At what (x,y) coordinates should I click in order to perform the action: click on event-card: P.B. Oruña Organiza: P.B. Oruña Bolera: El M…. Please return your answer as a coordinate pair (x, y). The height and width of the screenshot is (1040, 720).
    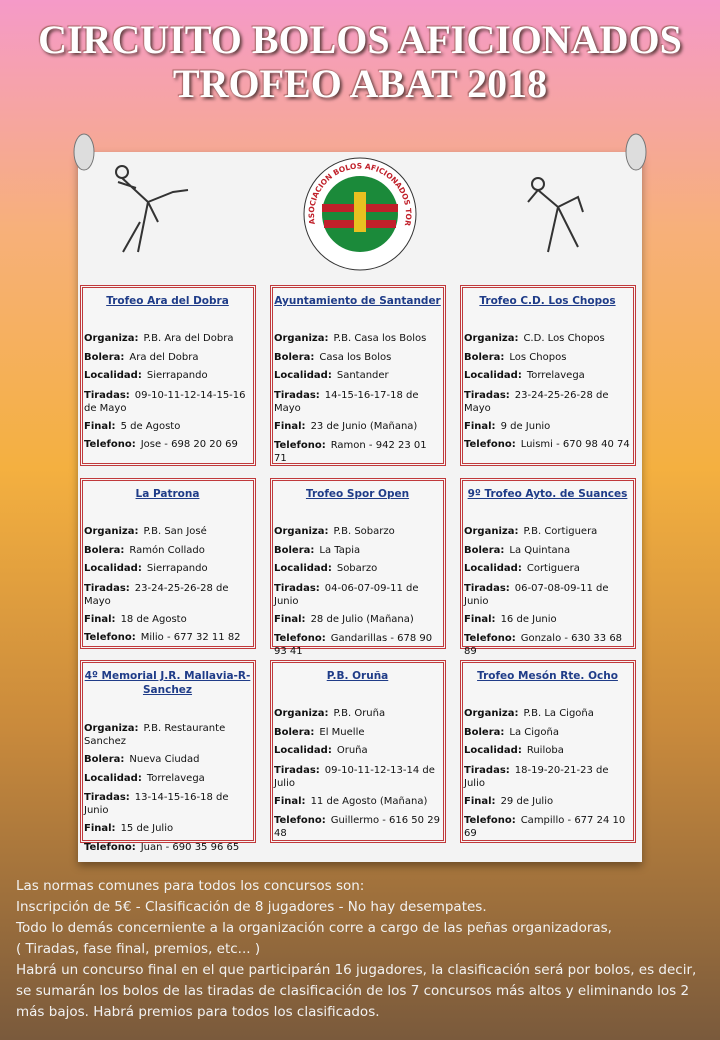
    Looking at the image, I should click on (358, 751).